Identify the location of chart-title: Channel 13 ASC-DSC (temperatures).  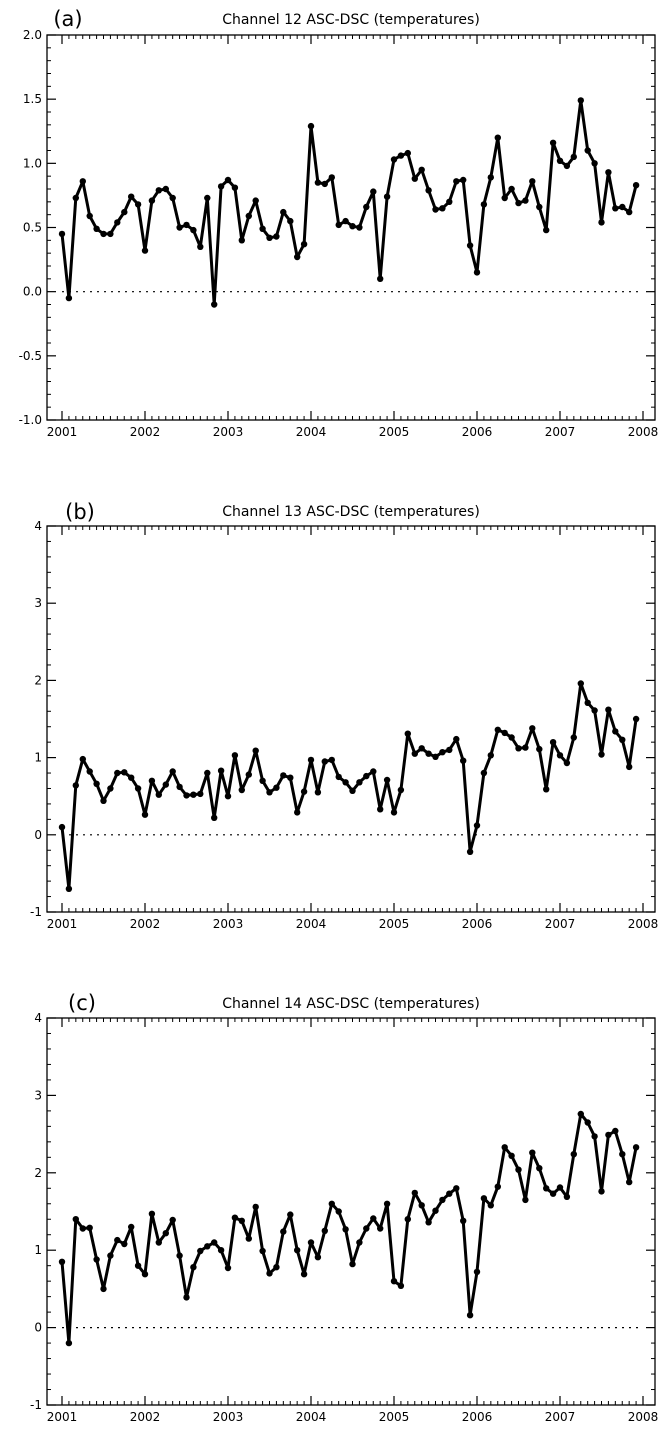
(351, 512).